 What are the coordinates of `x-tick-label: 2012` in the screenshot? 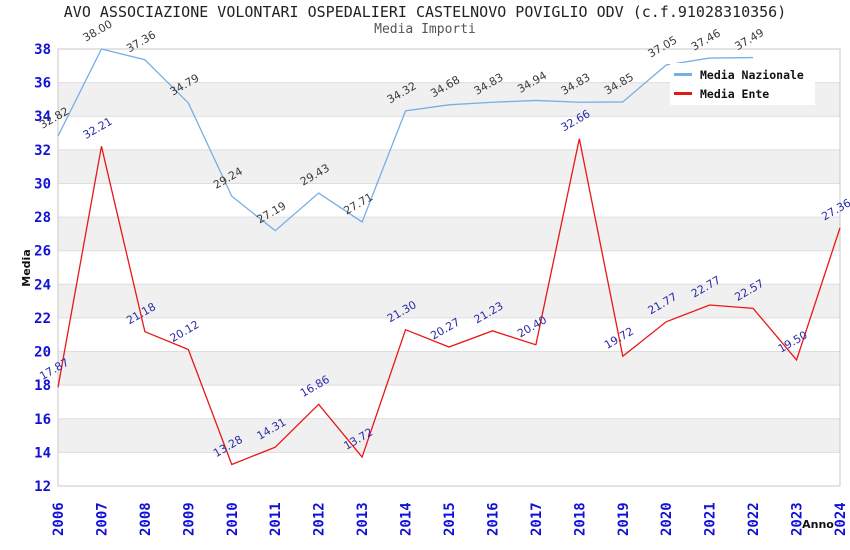 It's located at (320, 519).